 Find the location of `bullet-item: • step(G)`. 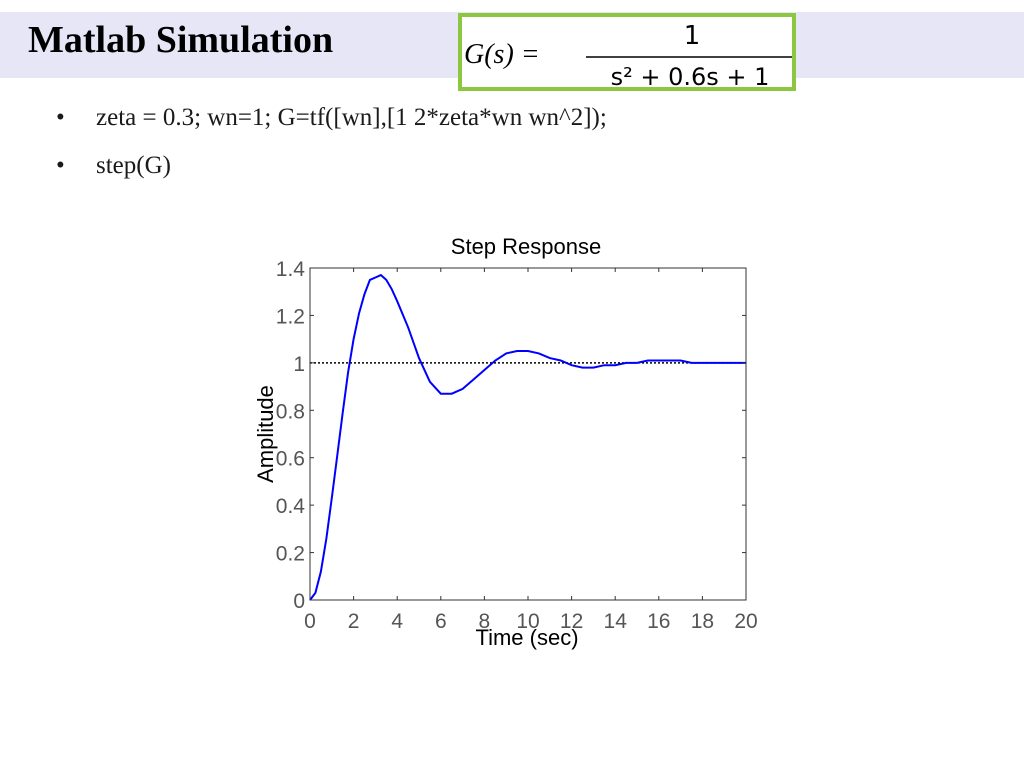

bullet-item: • step(G) is located at coordinates (331, 176).